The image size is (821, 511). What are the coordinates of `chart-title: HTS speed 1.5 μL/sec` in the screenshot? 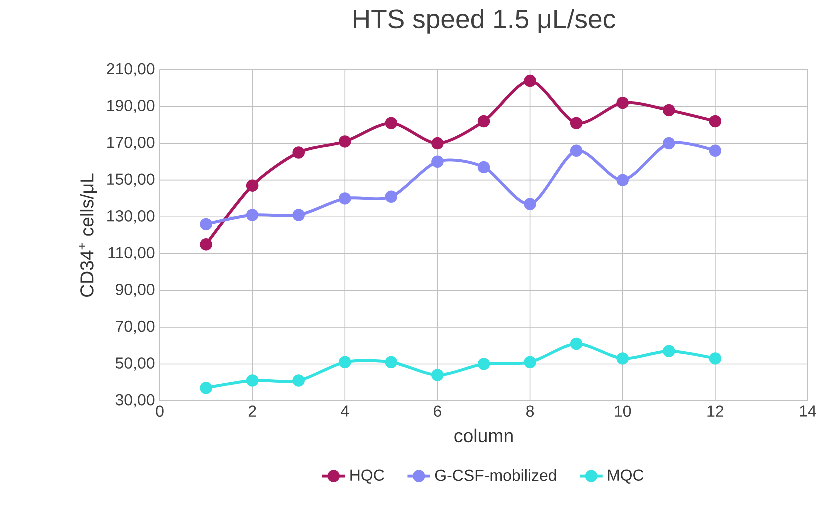 It's located at (485, 21).